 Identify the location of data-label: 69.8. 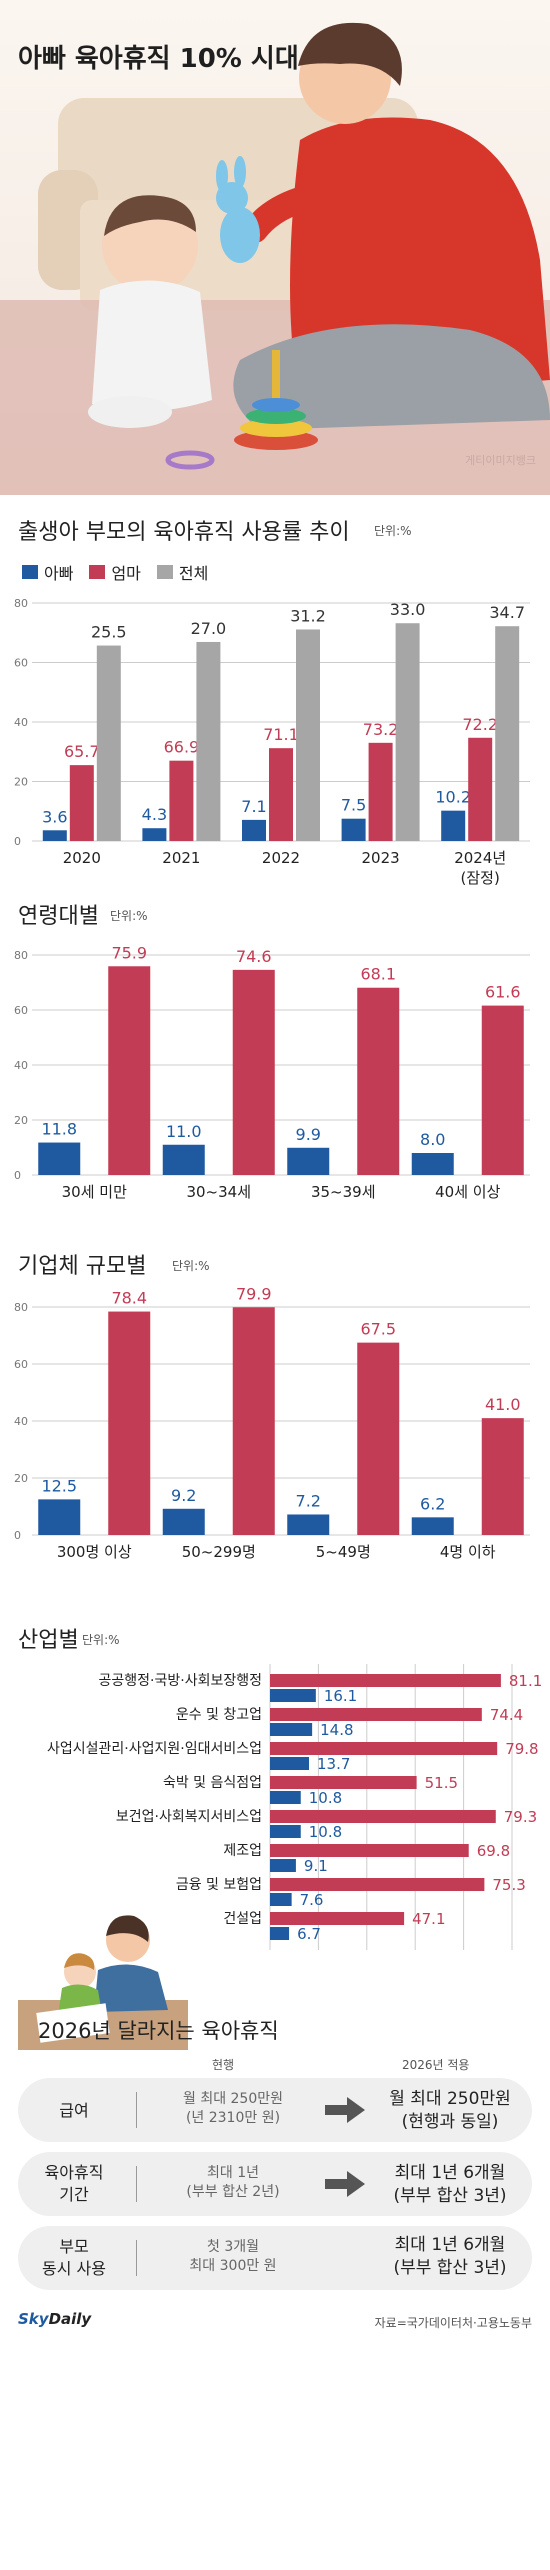
(493, 1851).